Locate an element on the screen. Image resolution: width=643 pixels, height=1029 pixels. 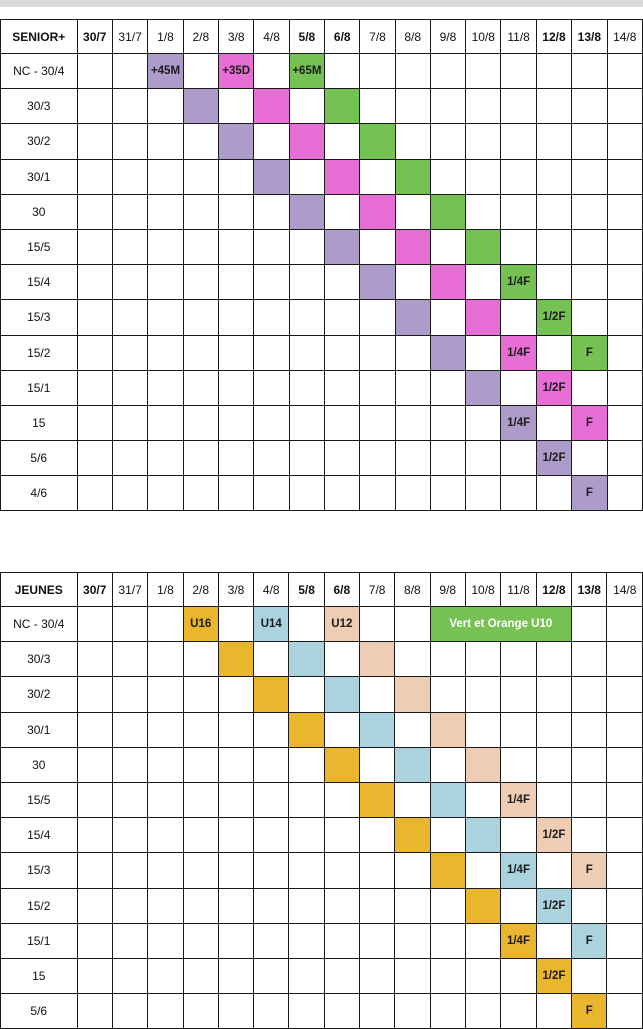
table-row: 15 1/4F F is located at coordinates (321, 423).